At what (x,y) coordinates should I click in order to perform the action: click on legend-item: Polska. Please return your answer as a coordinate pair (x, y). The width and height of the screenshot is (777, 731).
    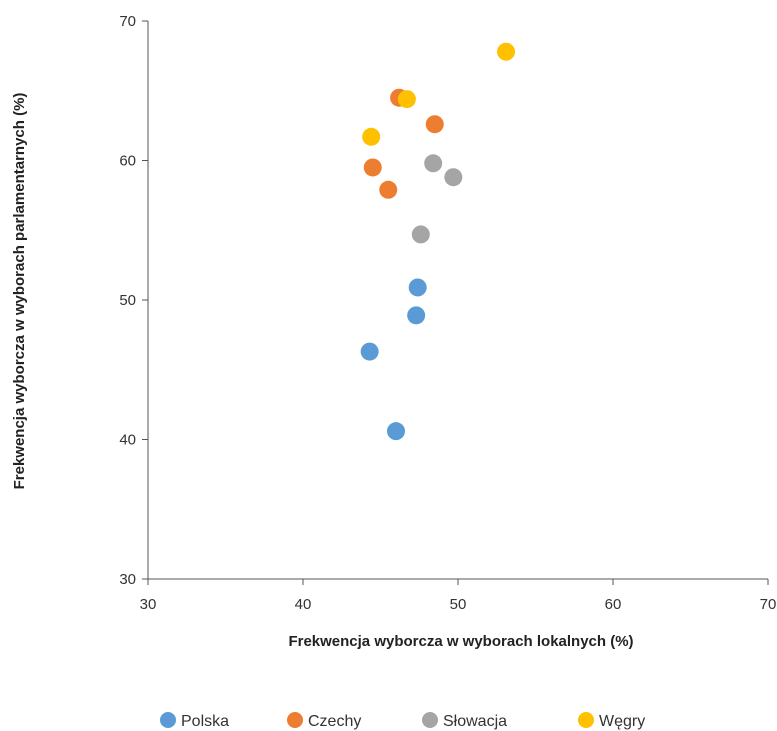
    Looking at the image, I should click on (194, 721).